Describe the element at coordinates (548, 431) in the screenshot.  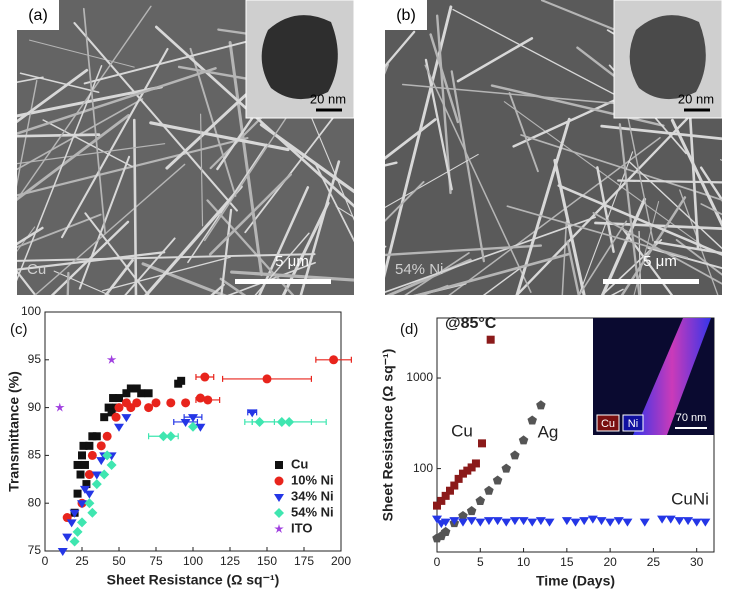
I see `series-label: Ag` at that location.